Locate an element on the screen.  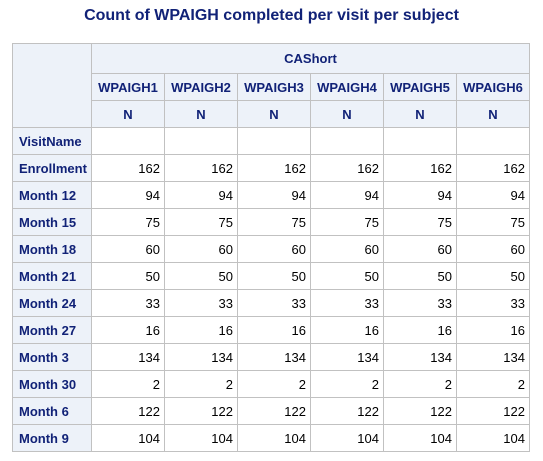
visit-name-cell: Month 6 is located at coordinates (52, 411).